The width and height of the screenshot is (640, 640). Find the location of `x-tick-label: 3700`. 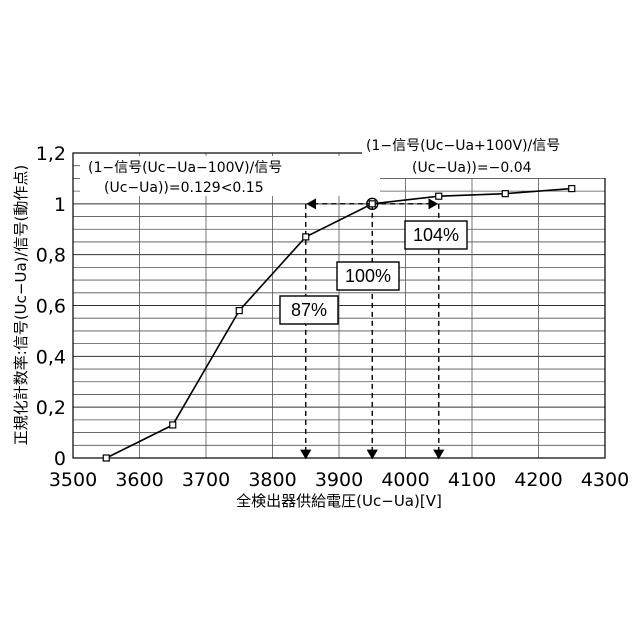

x-tick-label: 3700 is located at coordinates (206, 480).